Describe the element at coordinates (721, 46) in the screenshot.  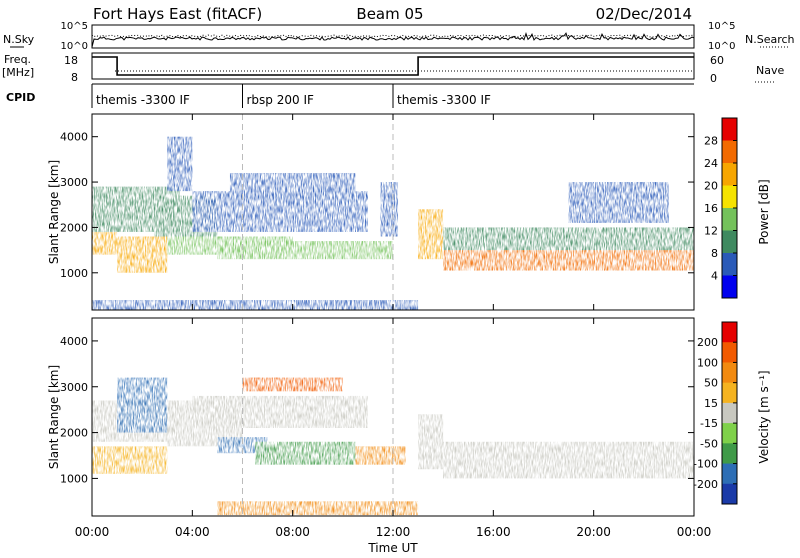
I see `nsearch-tick-bottom: 10^0` at that location.